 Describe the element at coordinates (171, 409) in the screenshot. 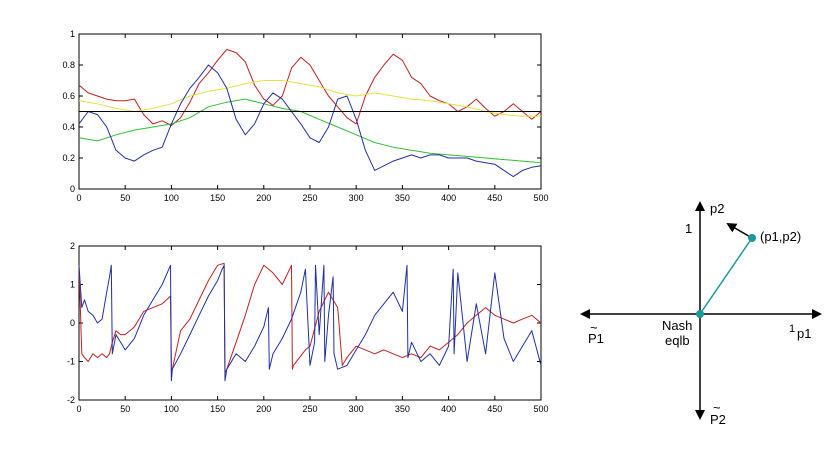

I see `bottom-chart-xtick-label: 100` at that location.